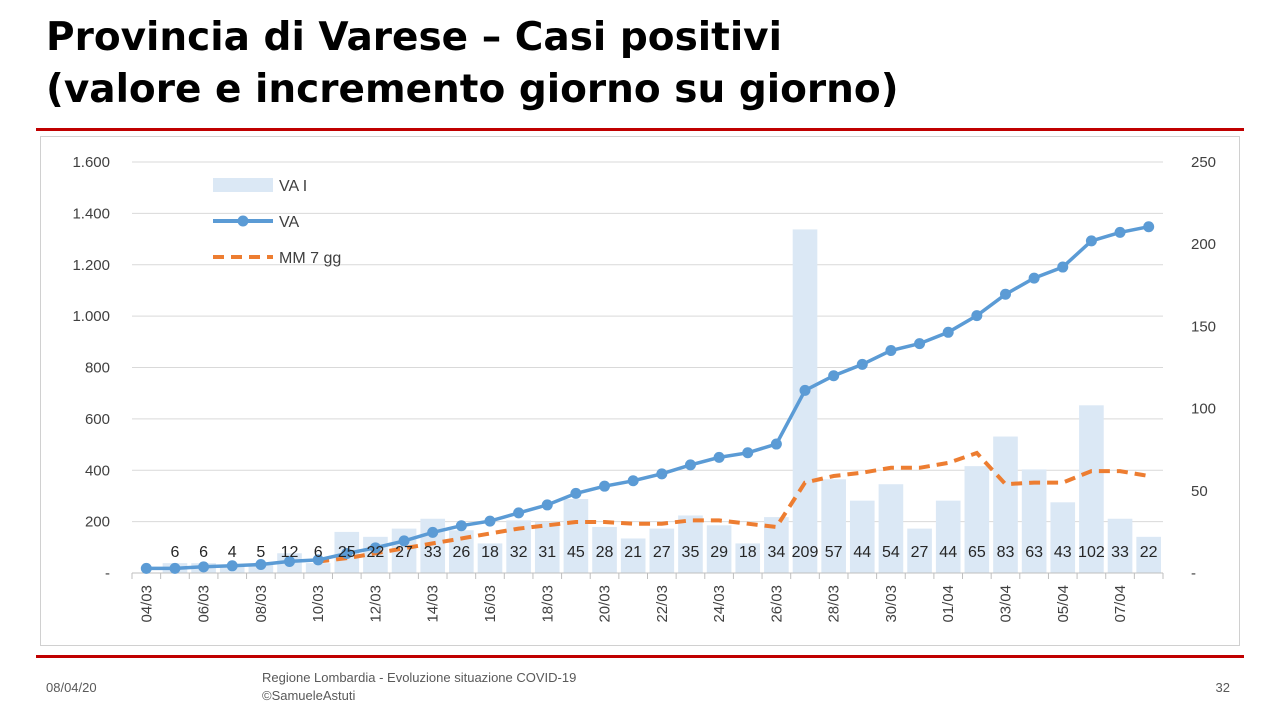  Describe the element at coordinates (719, 604) in the screenshot. I see `x-tick-label: 24/03` at that location.